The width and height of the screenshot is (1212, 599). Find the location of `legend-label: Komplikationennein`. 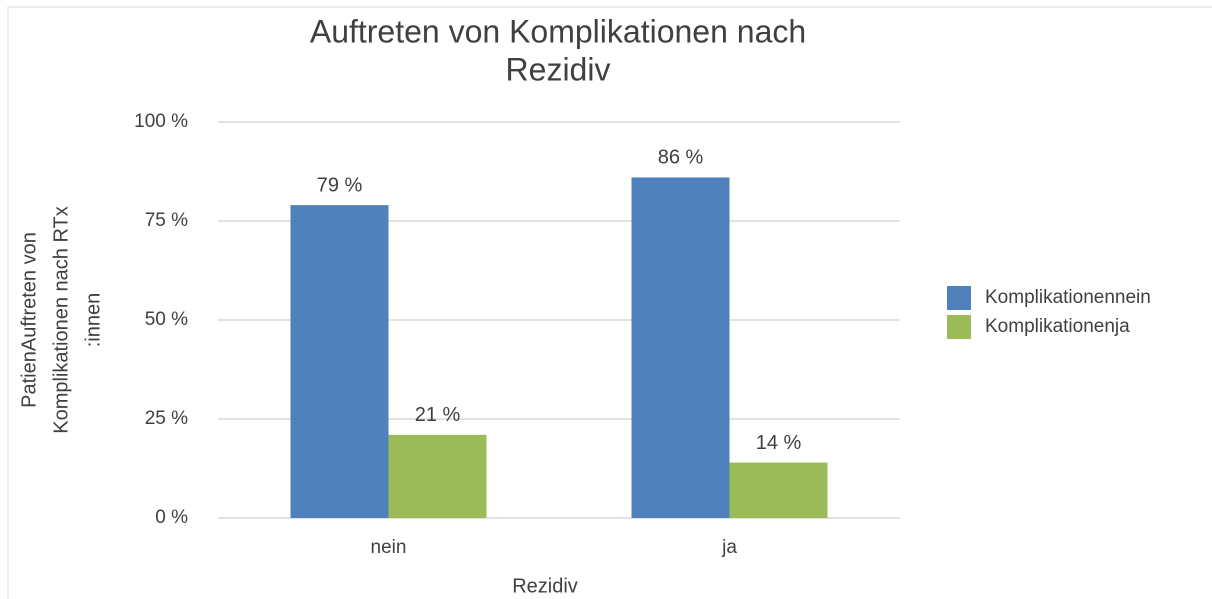

legend-label: Komplikationennein is located at coordinates (1068, 297).